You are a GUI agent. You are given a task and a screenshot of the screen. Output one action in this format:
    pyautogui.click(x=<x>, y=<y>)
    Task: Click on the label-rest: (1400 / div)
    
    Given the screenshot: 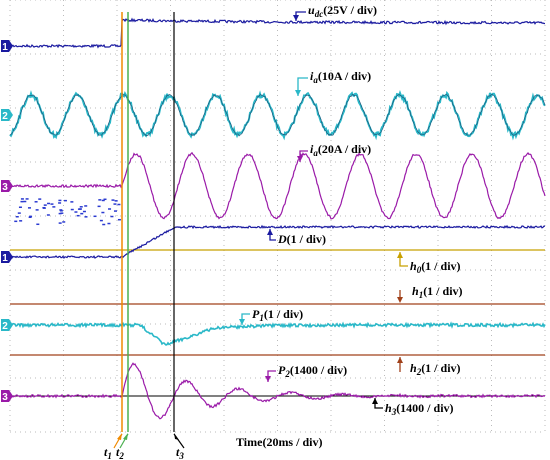 What is the action you would take?
    pyautogui.click(x=318, y=370)
    